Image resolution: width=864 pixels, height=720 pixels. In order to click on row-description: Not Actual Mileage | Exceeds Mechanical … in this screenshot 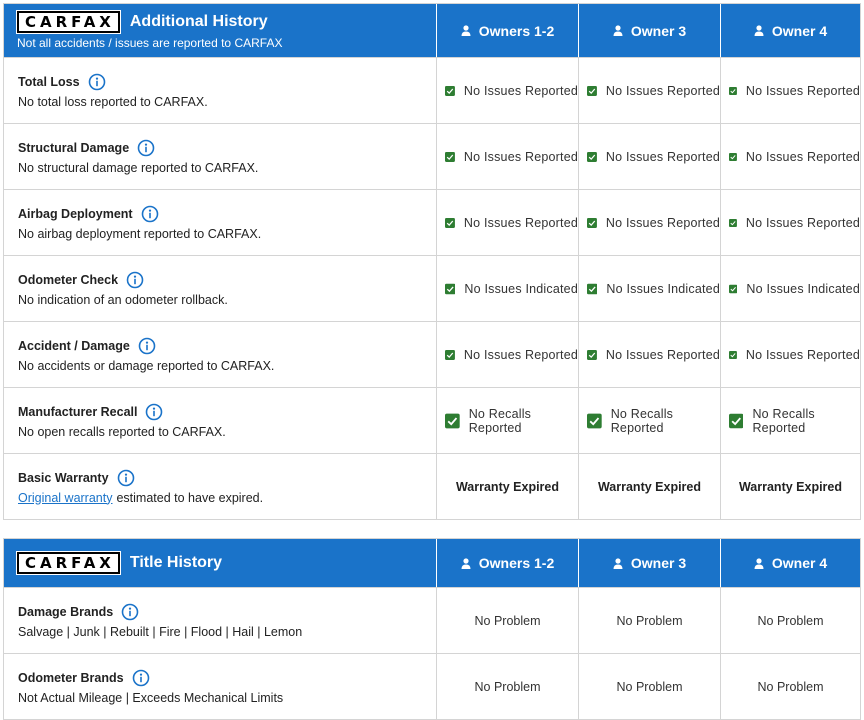, I will do `click(151, 697)`.